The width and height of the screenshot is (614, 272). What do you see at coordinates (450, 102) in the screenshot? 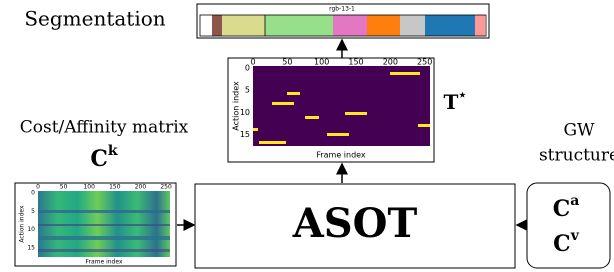
I see `symbol: T` at bounding box center [450, 102].